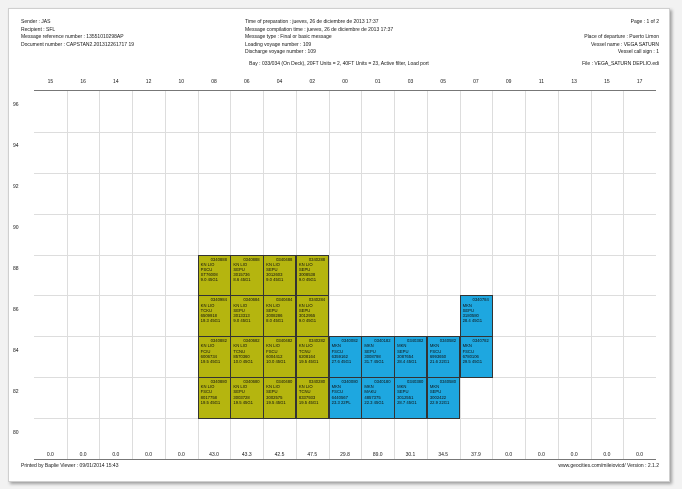 The image size is (682, 489). What do you see at coordinates (345, 455) in the screenshot?
I see `column-weight: 29.8` at bounding box center [345, 455].